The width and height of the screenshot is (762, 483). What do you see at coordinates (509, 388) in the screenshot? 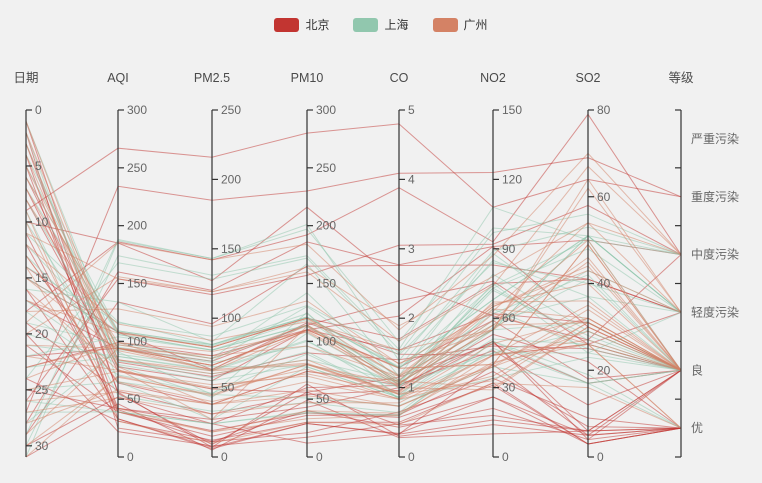
I see `axis-tick-label: 30` at bounding box center [509, 388].